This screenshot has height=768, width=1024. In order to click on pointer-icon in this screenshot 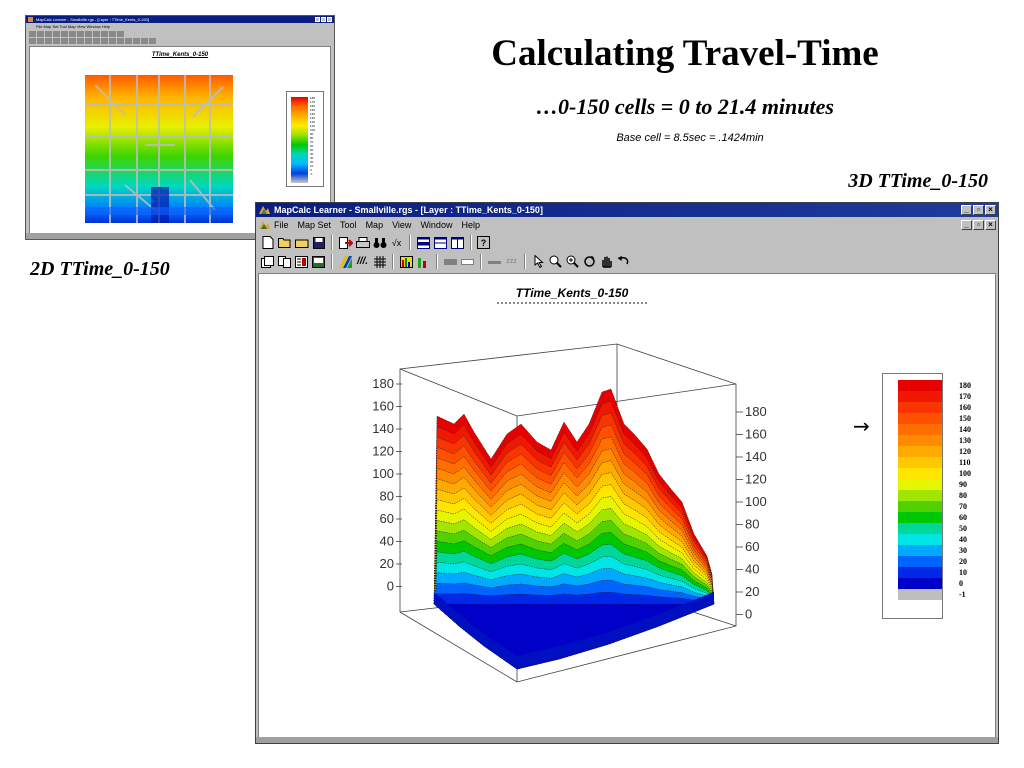, I will do `click(538, 261)`.